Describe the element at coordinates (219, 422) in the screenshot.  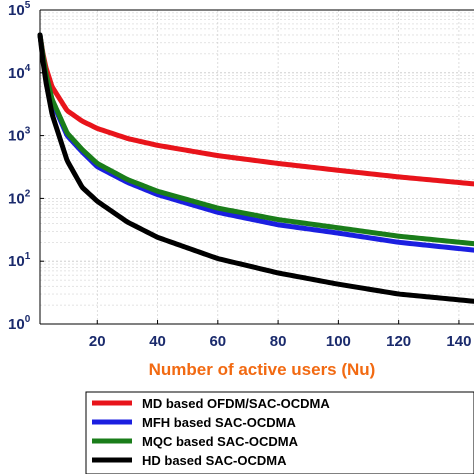
I see `legend-label: MFH based SAC-OCDMA` at that location.